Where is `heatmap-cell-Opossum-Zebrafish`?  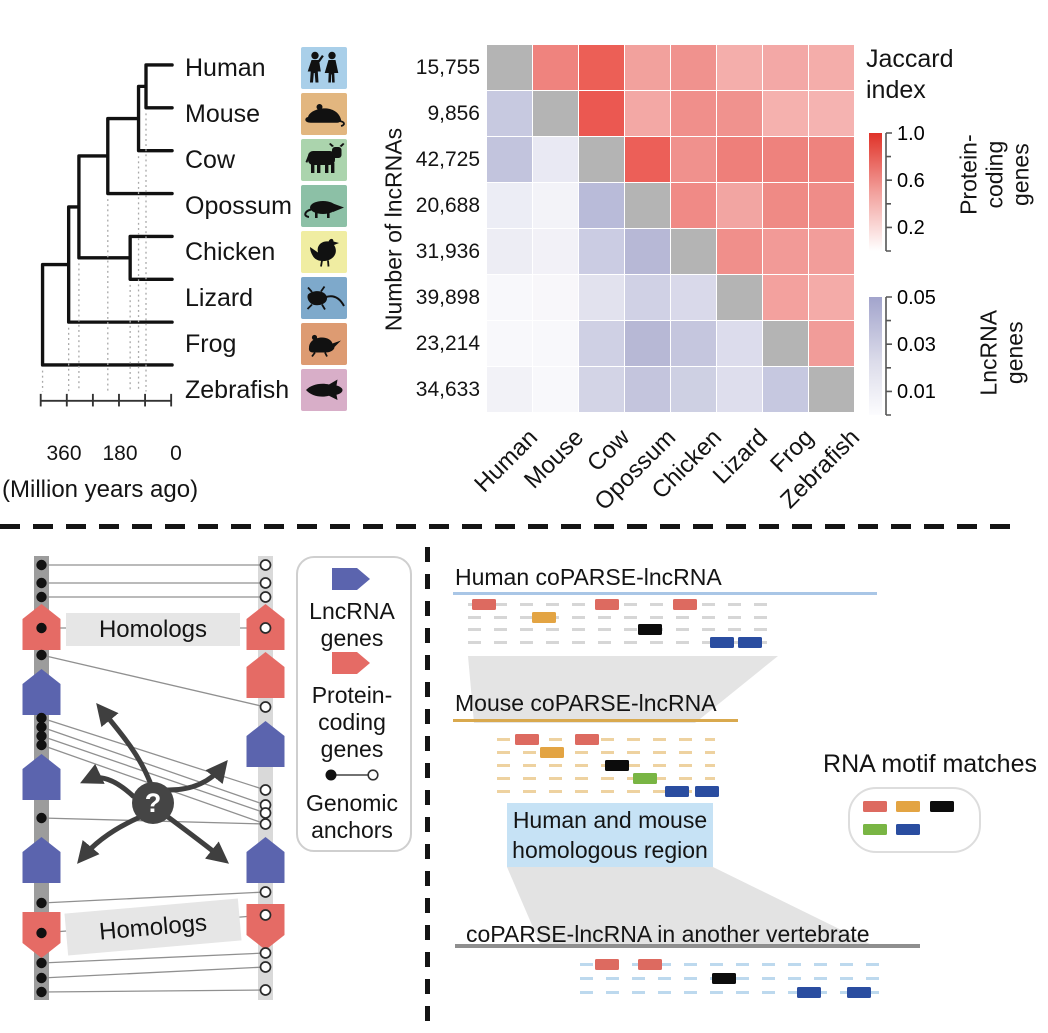 heatmap-cell-Opossum-Zebrafish is located at coordinates (831, 205).